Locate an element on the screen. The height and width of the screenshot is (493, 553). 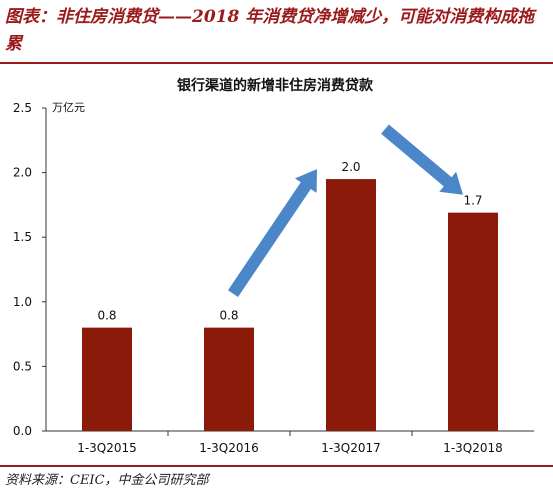
increase-arrow is located at coordinates (272, 233).